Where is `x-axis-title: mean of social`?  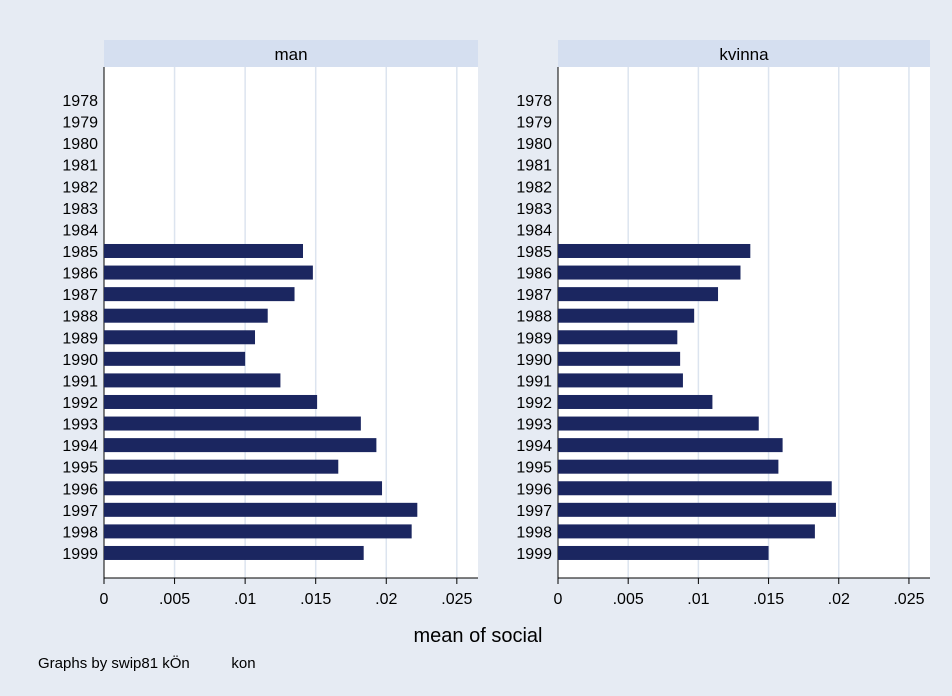 x-axis-title: mean of social is located at coordinates (478, 636).